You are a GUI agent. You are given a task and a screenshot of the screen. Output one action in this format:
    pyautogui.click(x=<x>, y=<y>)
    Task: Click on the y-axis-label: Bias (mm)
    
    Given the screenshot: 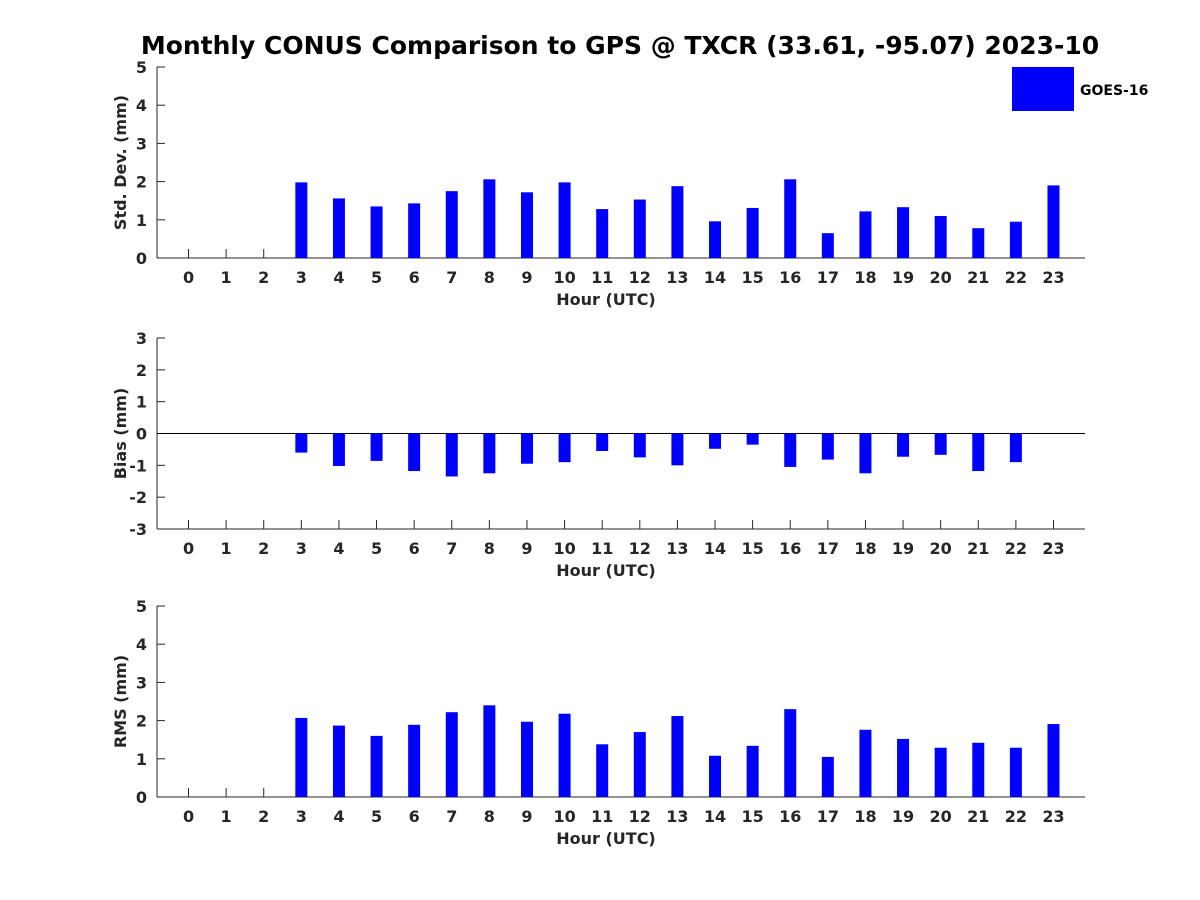 What is the action you would take?
    pyautogui.click(x=120, y=434)
    